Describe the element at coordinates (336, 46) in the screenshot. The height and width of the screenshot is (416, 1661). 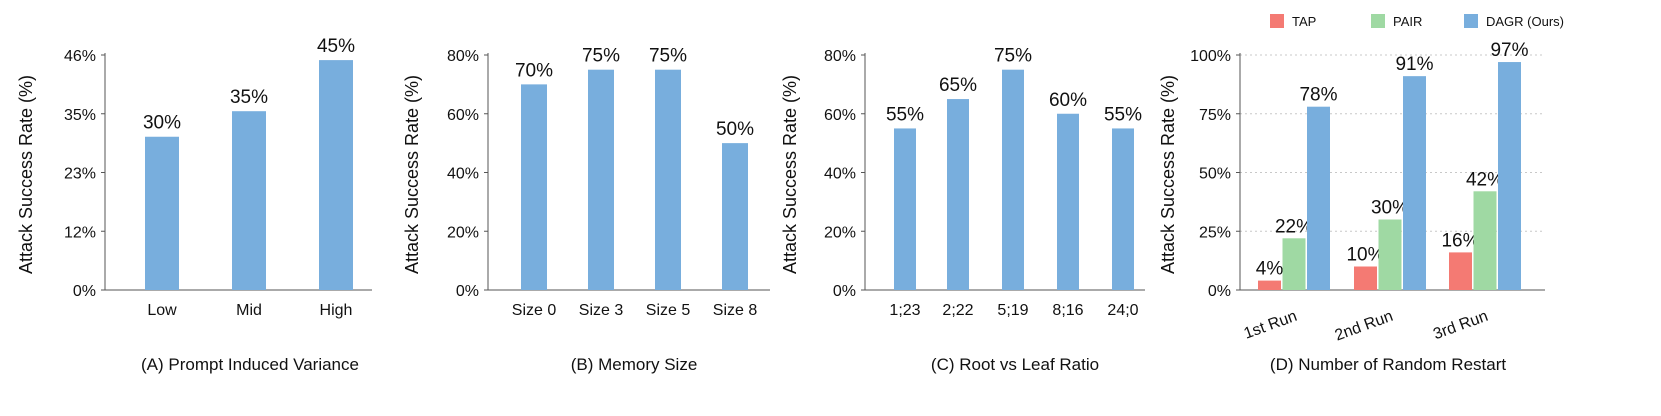
I see `data-label: 45%` at that location.